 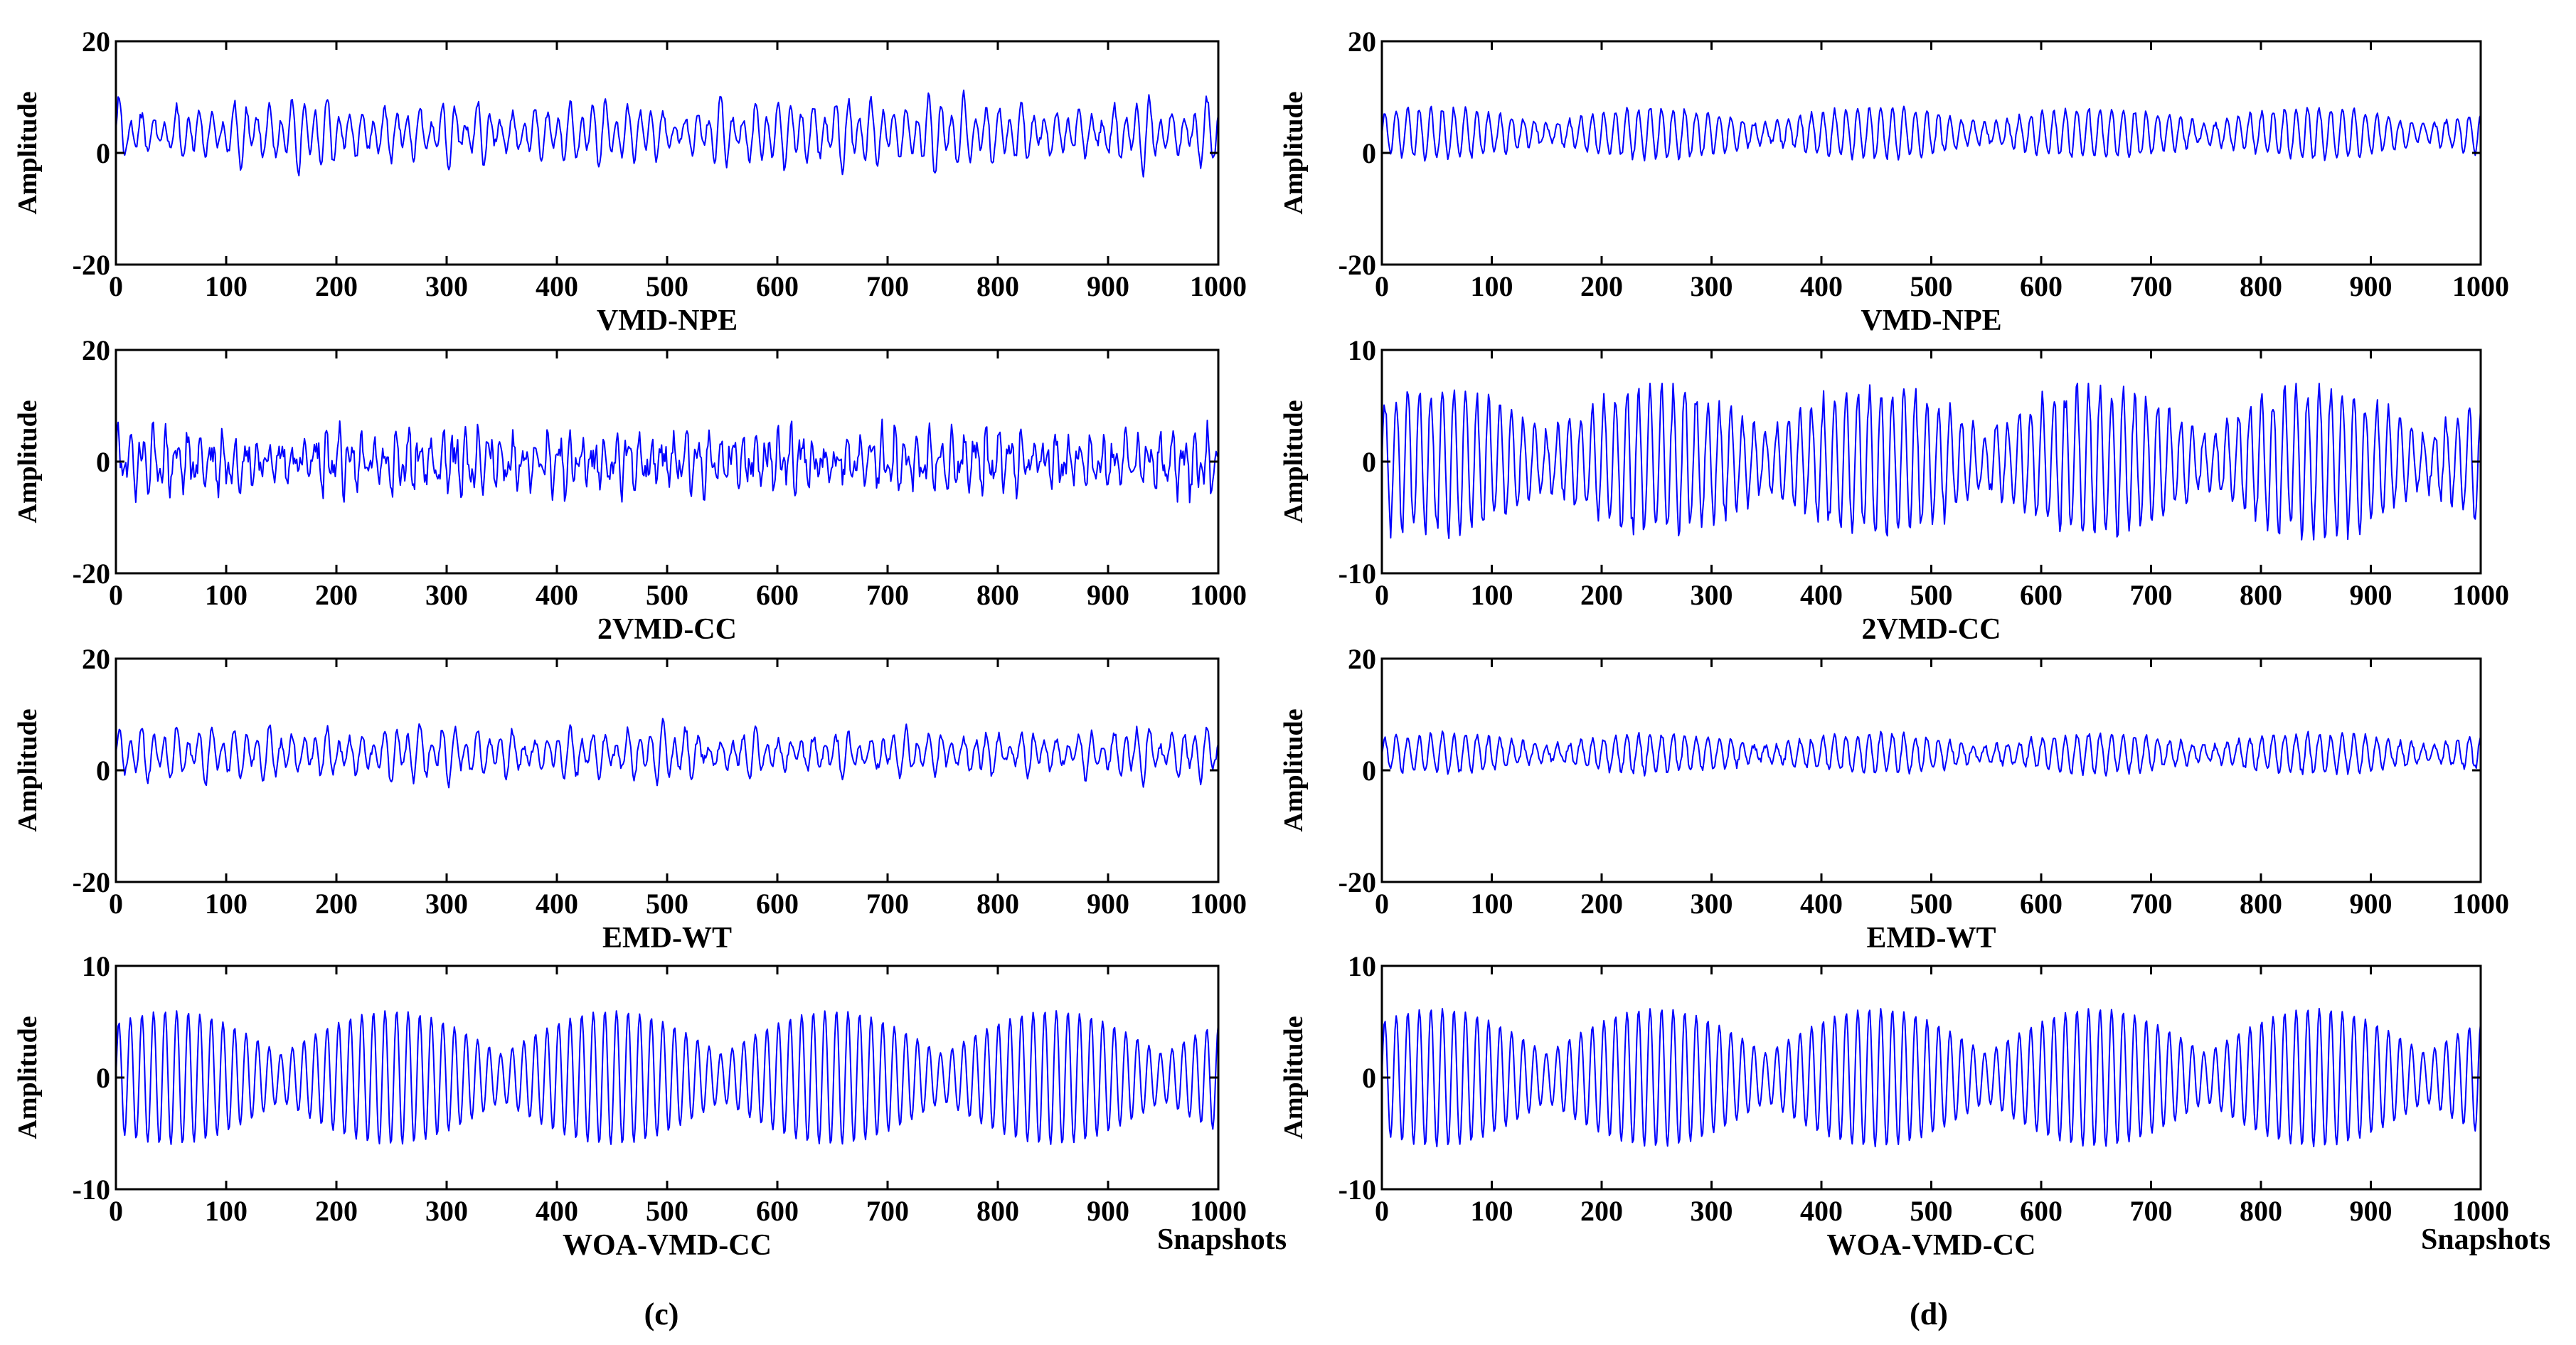 What do you see at coordinates (1929, 1314) in the screenshot?
I see `subfigure-label-d: (d)` at bounding box center [1929, 1314].